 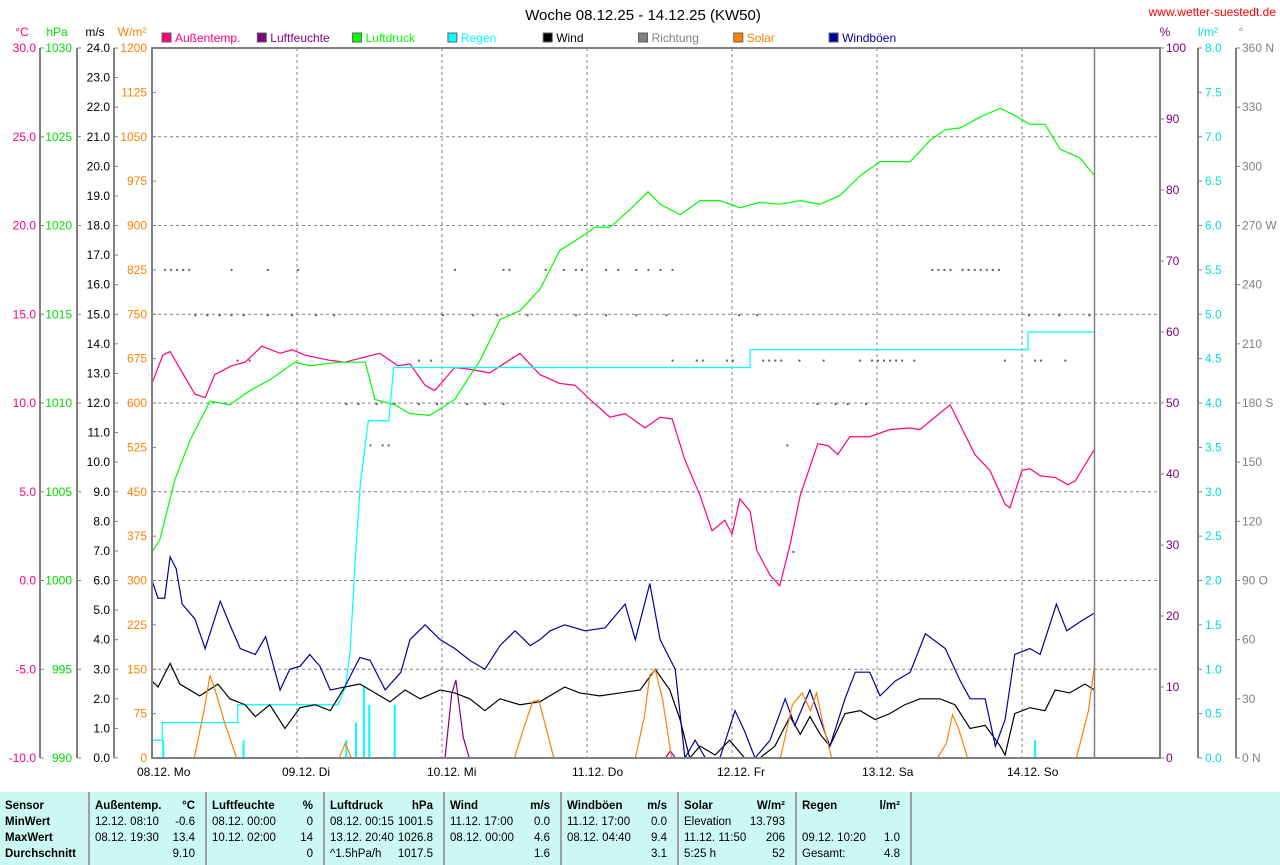 I want to click on x-tick-label: 09.12. Di, so click(x=306, y=772).